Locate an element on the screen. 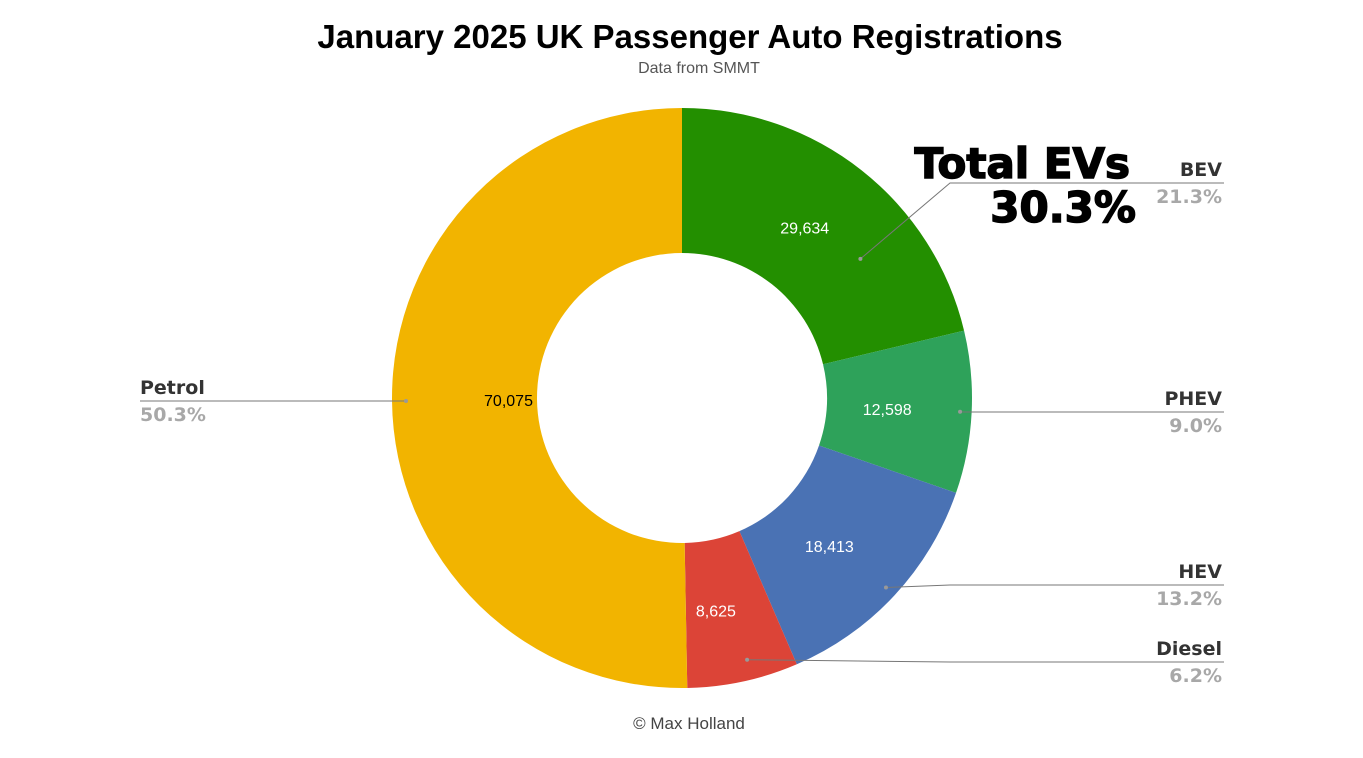 This screenshot has height=758, width=1363. category-label-bev: BEV is located at coordinates (1201, 170).